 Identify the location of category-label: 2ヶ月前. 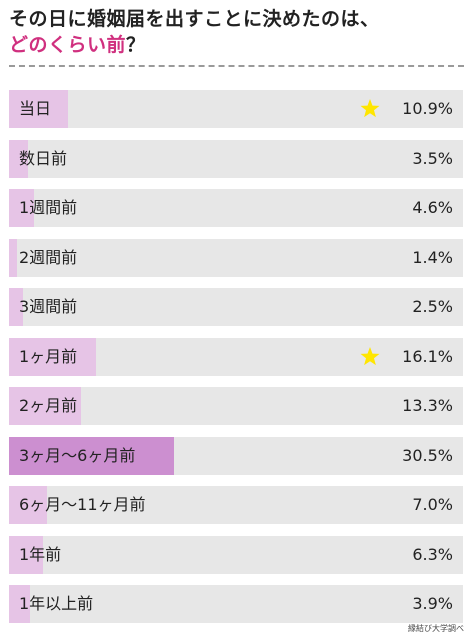
(48, 405).